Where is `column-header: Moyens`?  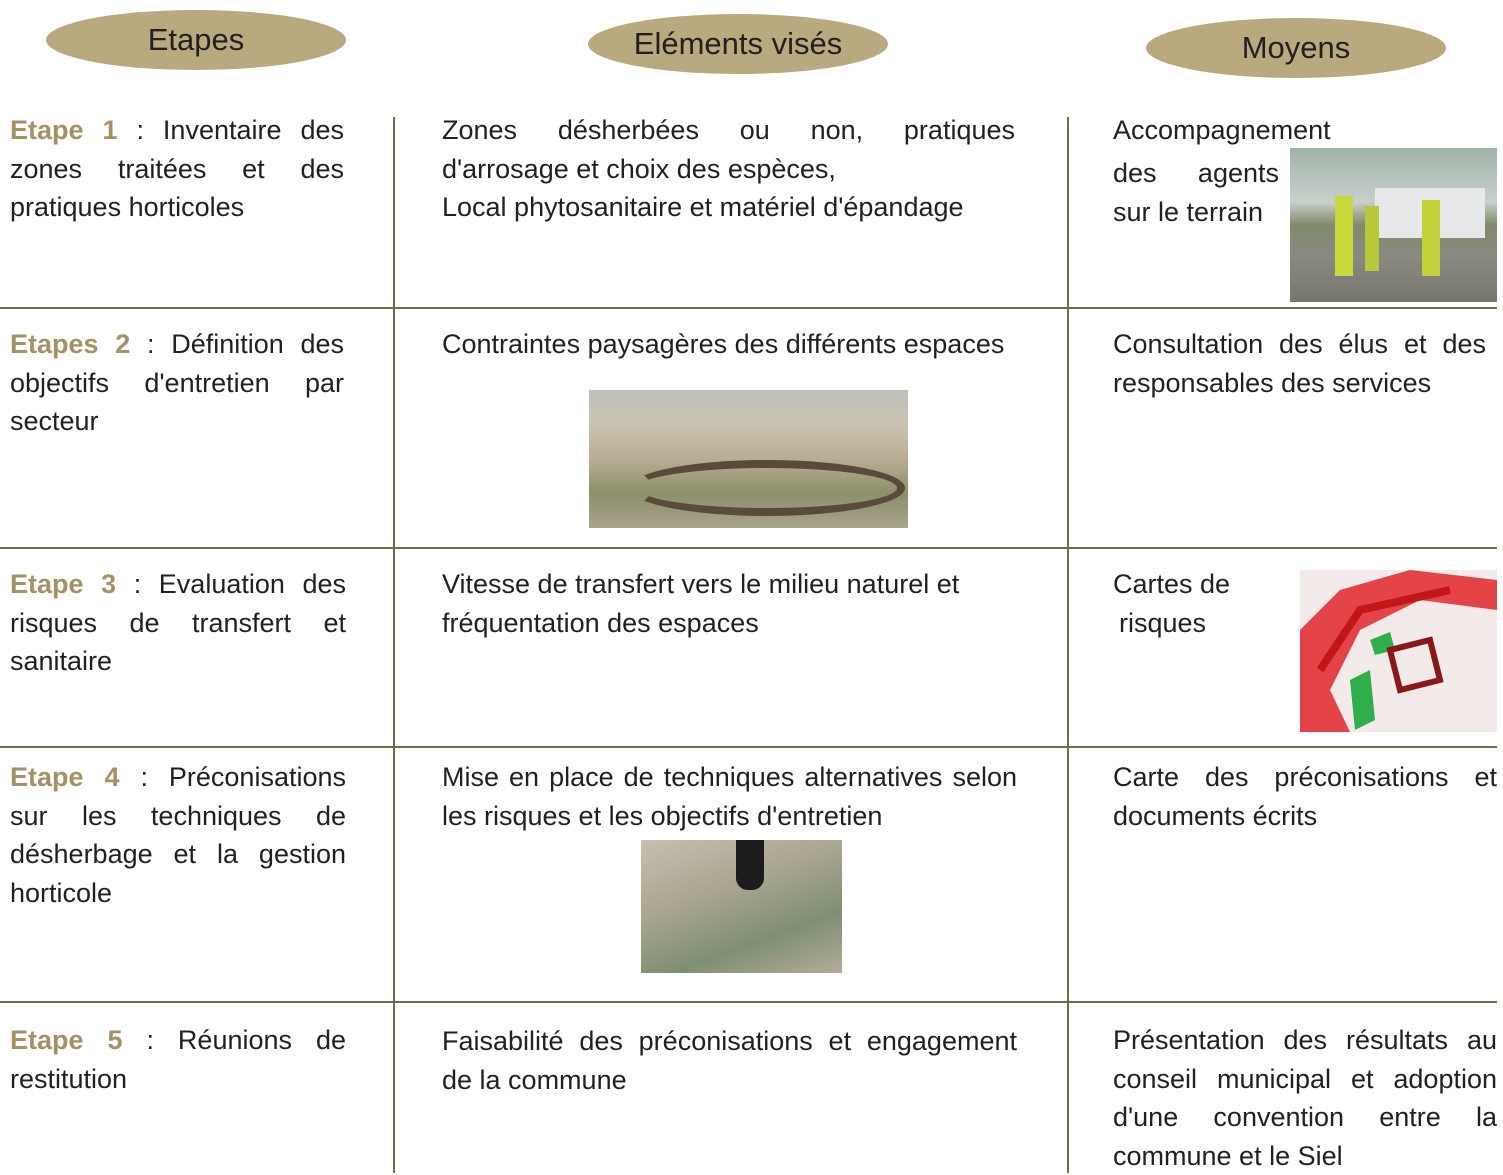 column-header: Moyens is located at coordinates (1296, 48).